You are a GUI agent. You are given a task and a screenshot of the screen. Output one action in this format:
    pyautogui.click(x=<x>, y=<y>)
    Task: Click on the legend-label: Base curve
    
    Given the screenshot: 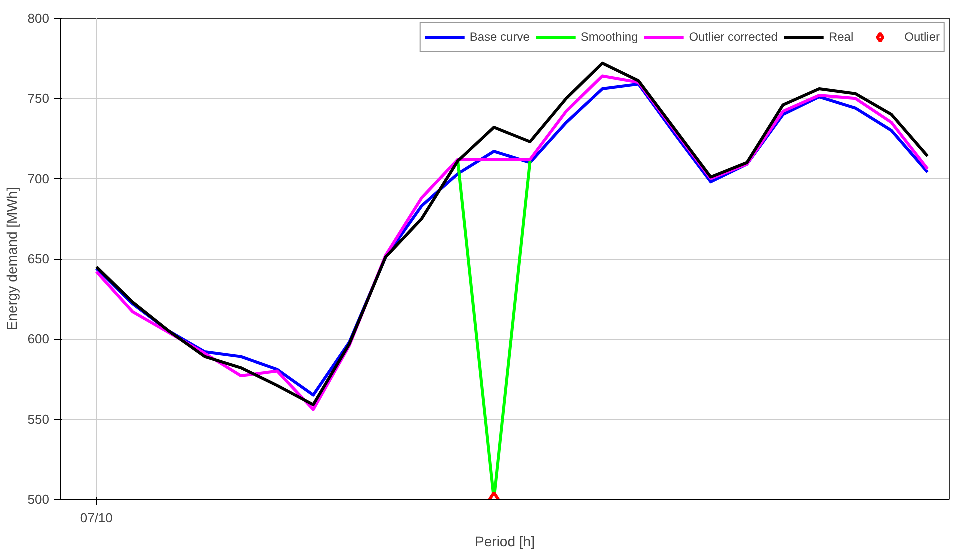 What is the action you would take?
    pyautogui.click(x=500, y=37)
    